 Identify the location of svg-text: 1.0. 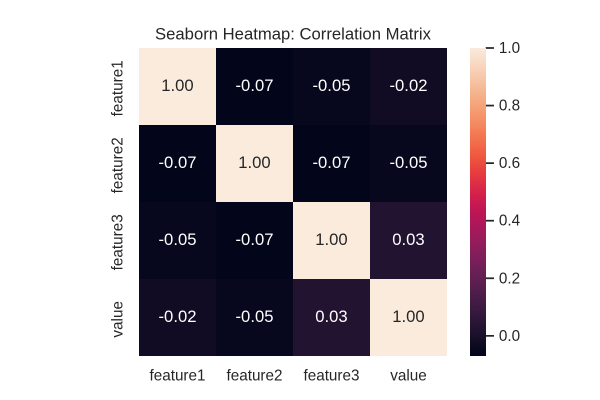
(509, 48).